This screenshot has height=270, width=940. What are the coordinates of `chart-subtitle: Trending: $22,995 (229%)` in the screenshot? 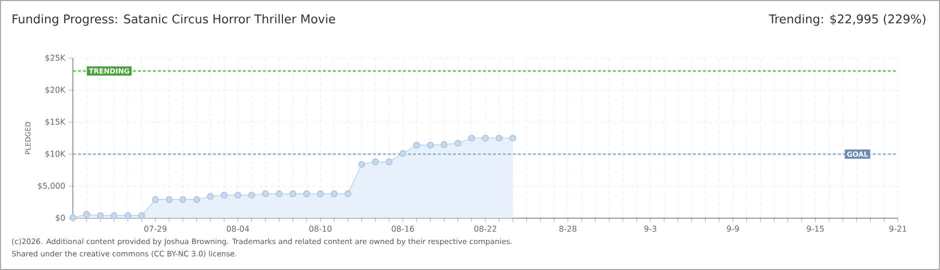 It's located at (847, 20).